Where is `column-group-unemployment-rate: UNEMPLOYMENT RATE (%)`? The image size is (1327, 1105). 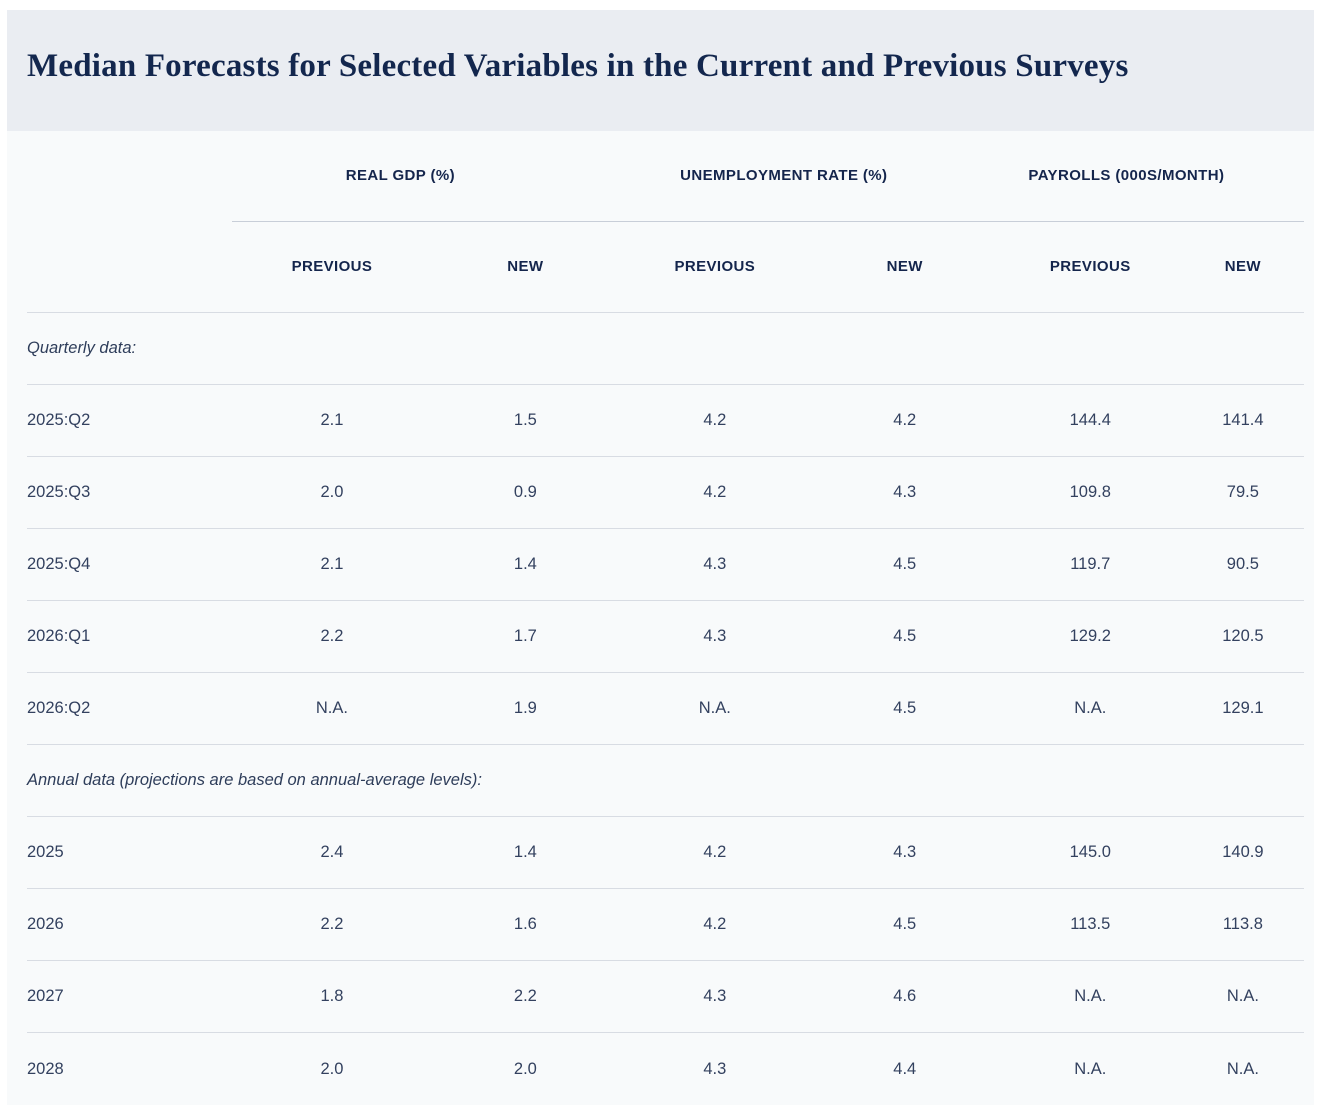
column-group-unemployment-rate: UNEMPLOYMENT RATE (%) is located at coordinates (808, 176).